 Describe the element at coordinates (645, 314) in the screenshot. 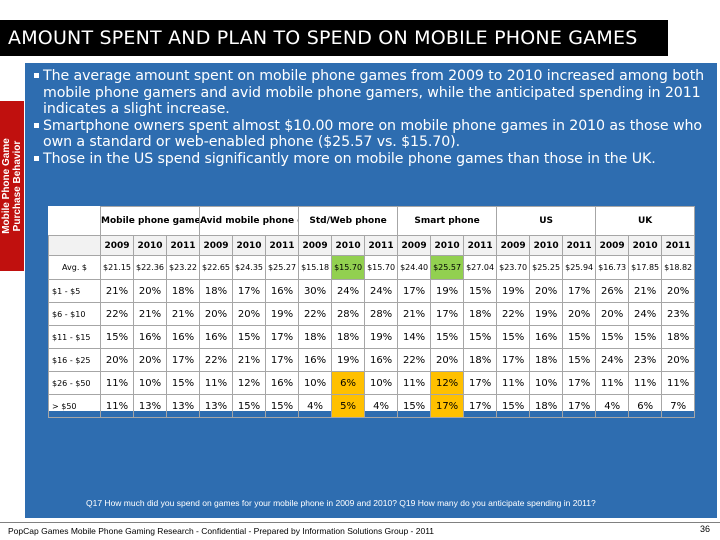

I see `table-cell: 24%` at that location.